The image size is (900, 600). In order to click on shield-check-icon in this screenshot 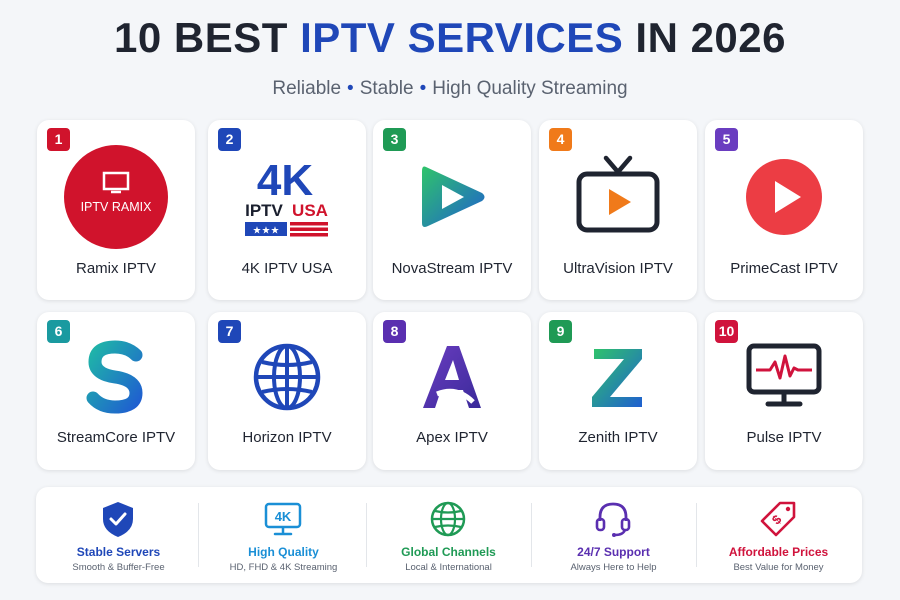, I will do `click(118, 519)`.